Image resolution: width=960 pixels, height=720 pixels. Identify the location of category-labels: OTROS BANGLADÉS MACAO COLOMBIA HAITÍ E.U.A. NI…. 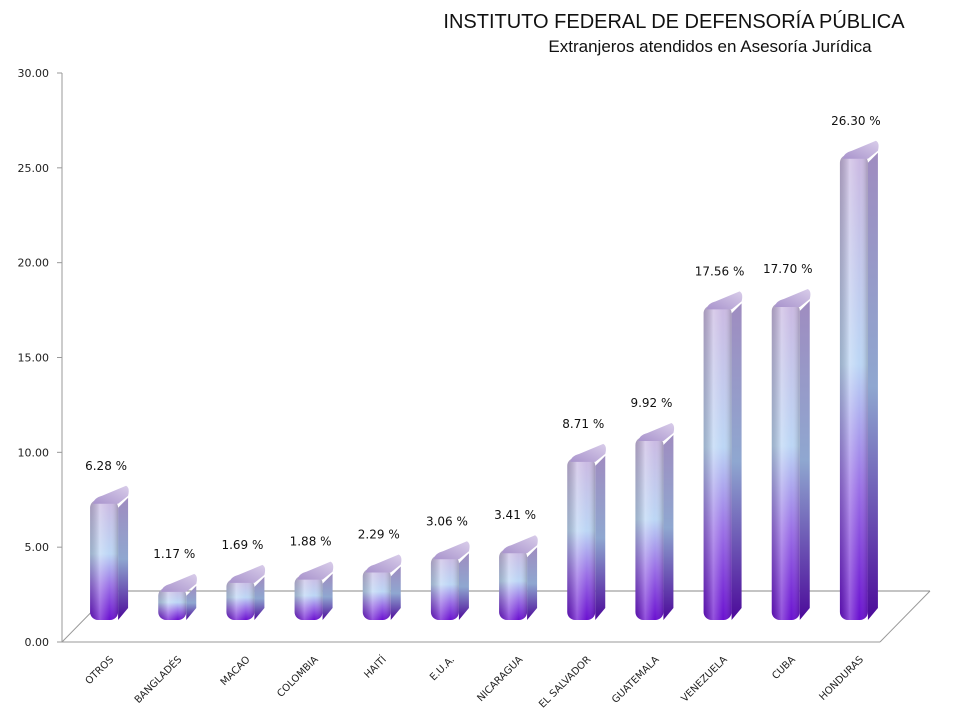
(475, 682).